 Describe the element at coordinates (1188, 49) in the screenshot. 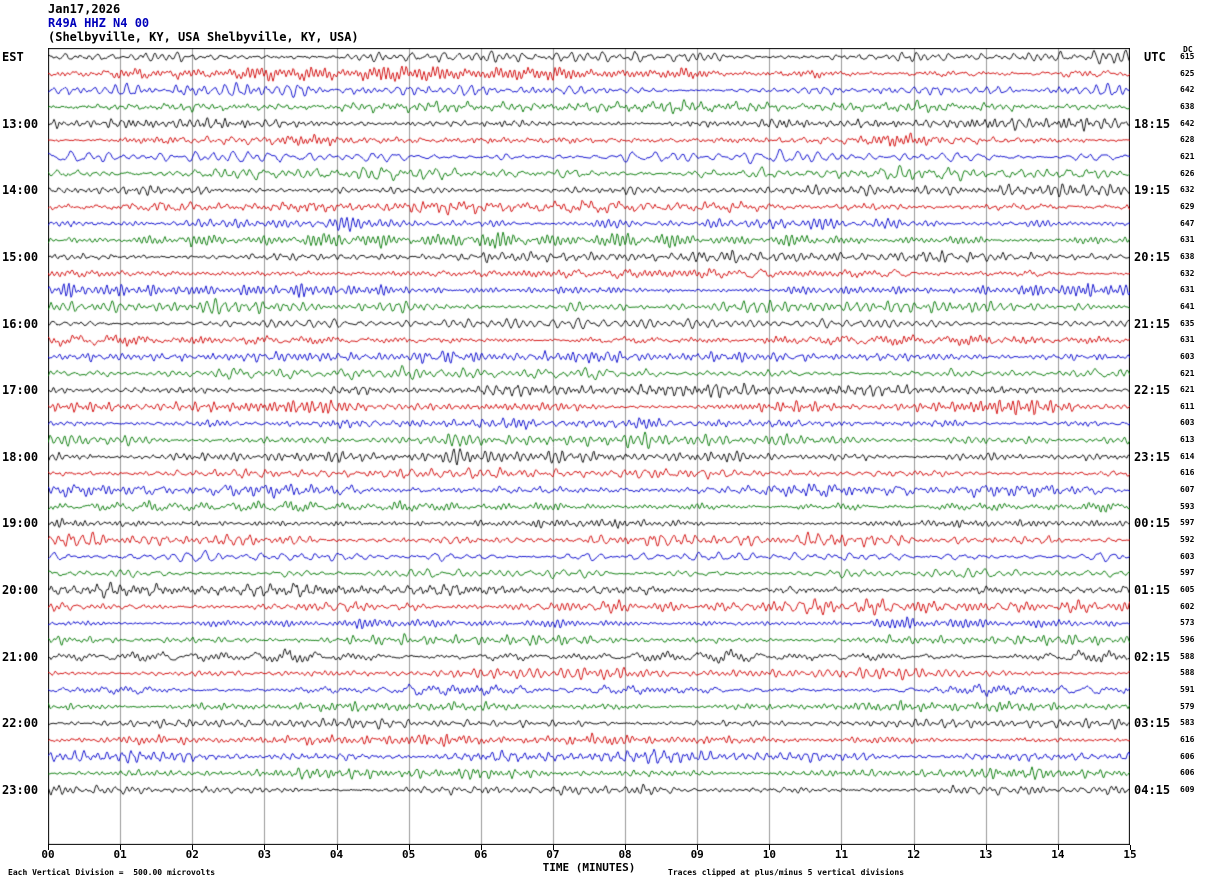

I see `dc-offset-column-header: DC` at that location.